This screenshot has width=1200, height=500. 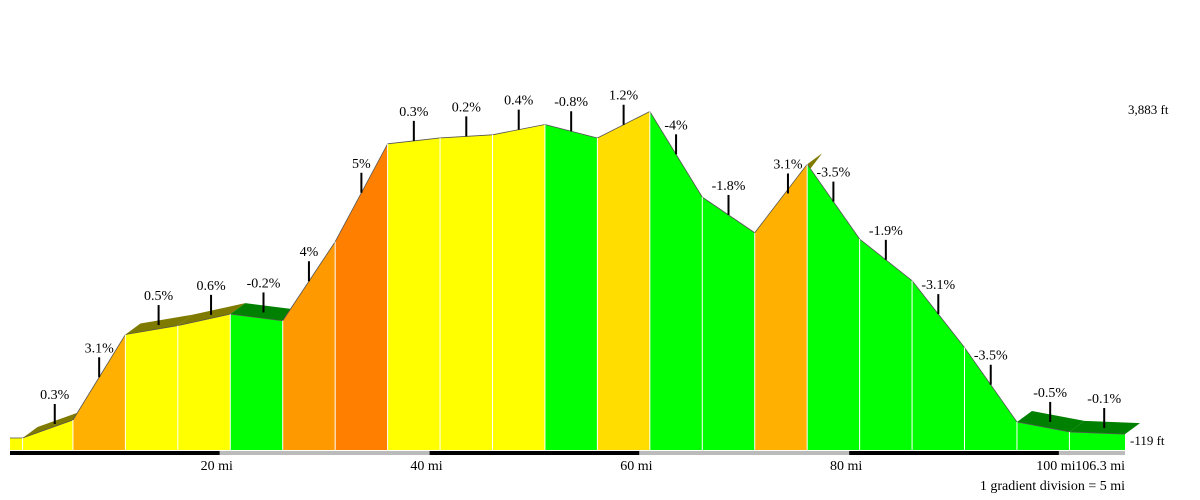 What do you see at coordinates (519, 101) in the screenshot?
I see `grade-label: 0.4%` at bounding box center [519, 101].